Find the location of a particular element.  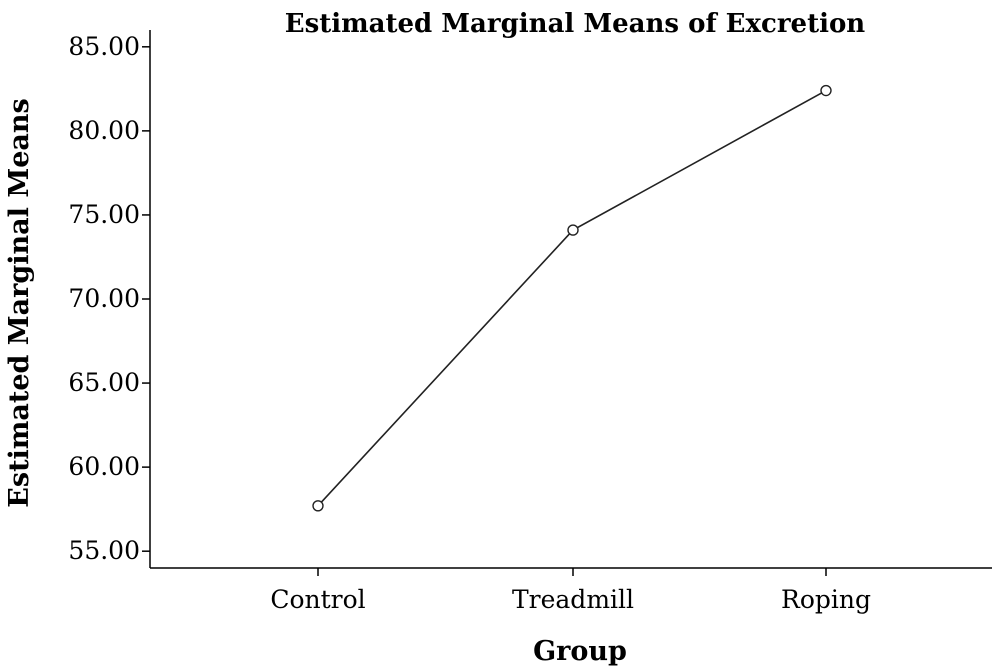

y-tick-label: 70.00 is located at coordinates (104, 298).